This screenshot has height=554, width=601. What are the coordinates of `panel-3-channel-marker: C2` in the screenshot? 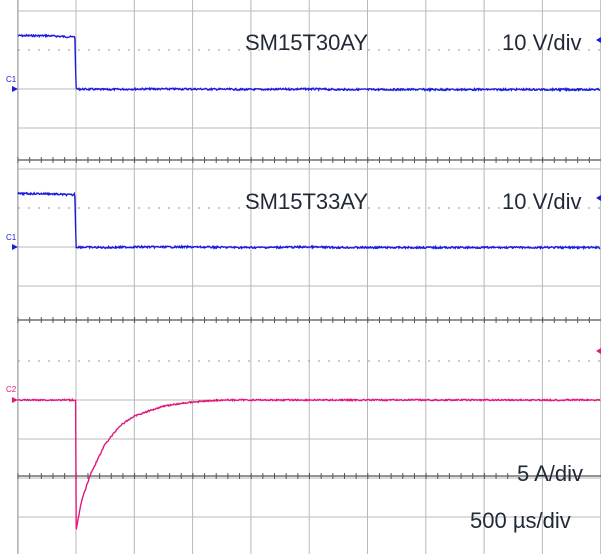 It's located at (11, 389).